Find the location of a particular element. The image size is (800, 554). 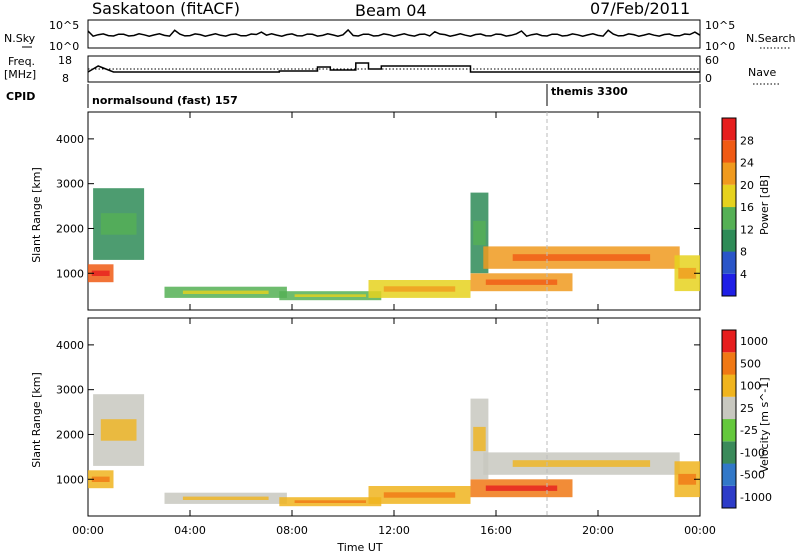

nsky-tick-bottom: 10^0 is located at coordinates (64, 46).